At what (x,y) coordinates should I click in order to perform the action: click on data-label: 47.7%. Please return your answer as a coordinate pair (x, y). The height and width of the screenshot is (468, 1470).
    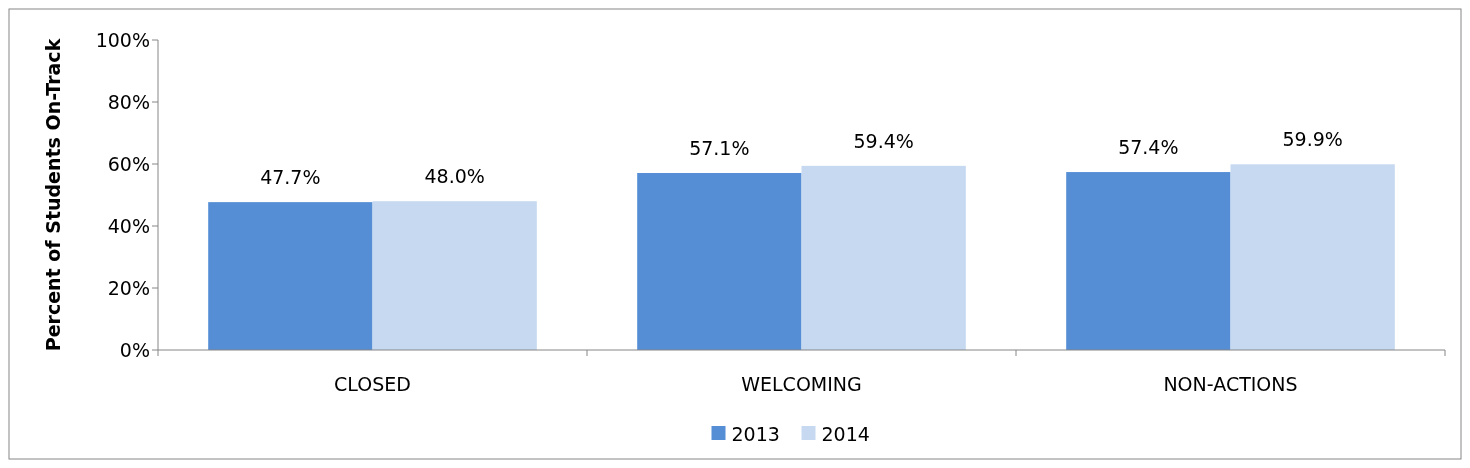
    Looking at the image, I should click on (290, 177).